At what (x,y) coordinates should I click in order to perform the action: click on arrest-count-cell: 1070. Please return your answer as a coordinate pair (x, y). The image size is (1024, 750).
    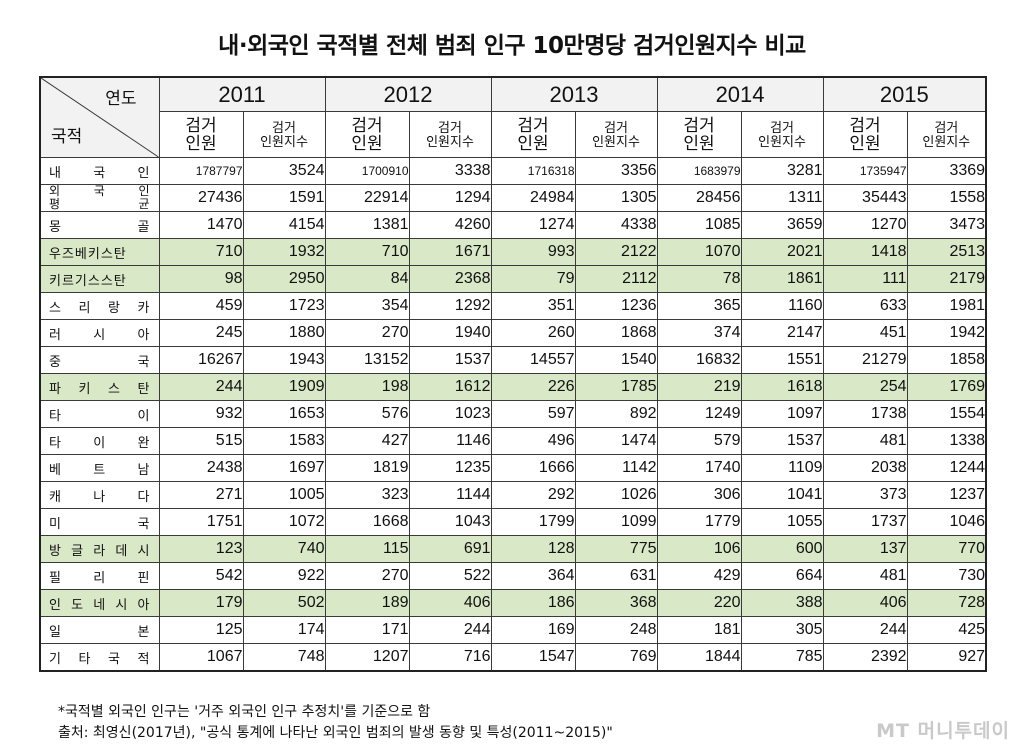
    Looking at the image, I should click on (699, 252).